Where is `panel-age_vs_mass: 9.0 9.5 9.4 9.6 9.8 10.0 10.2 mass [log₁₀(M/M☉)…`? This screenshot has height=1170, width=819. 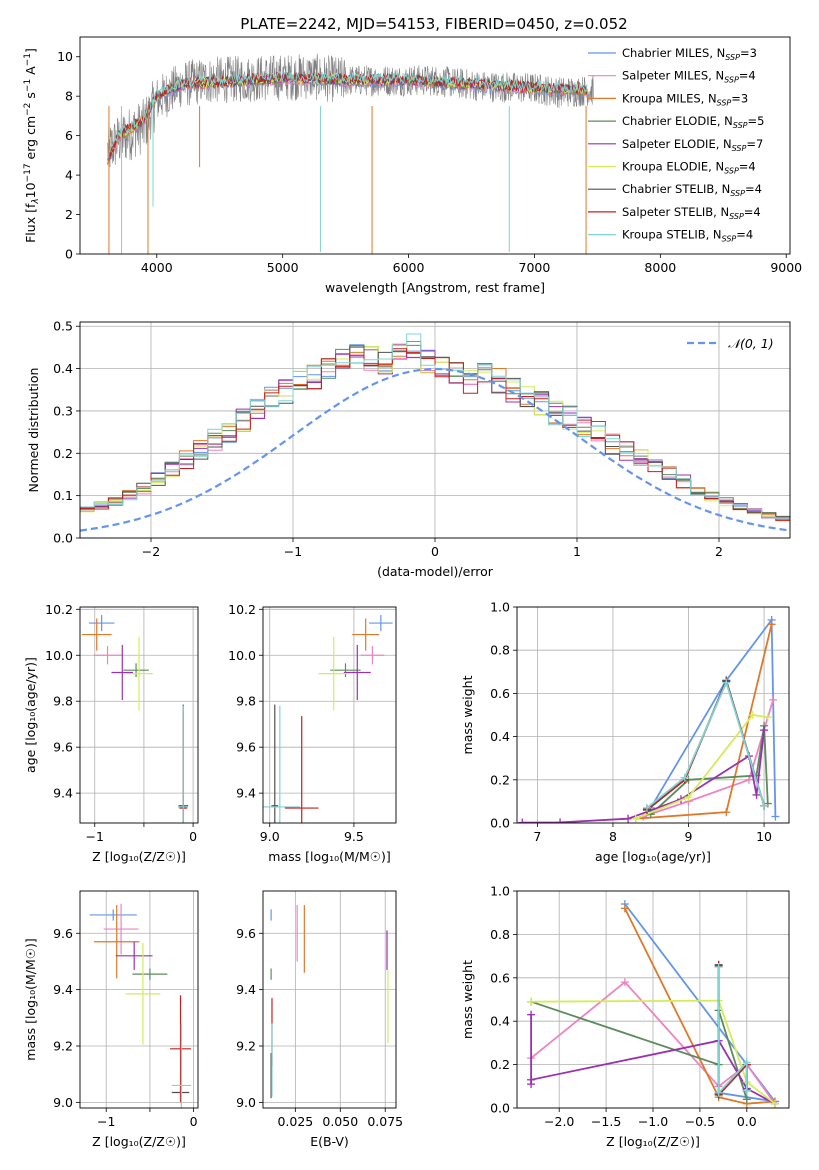 panel-age_vs_mass: 9.0 9.5 9.4 9.6 9.8 10.0 10.2 mass [log₁₀(M/M☉)… is located at coordinates (312, 733).